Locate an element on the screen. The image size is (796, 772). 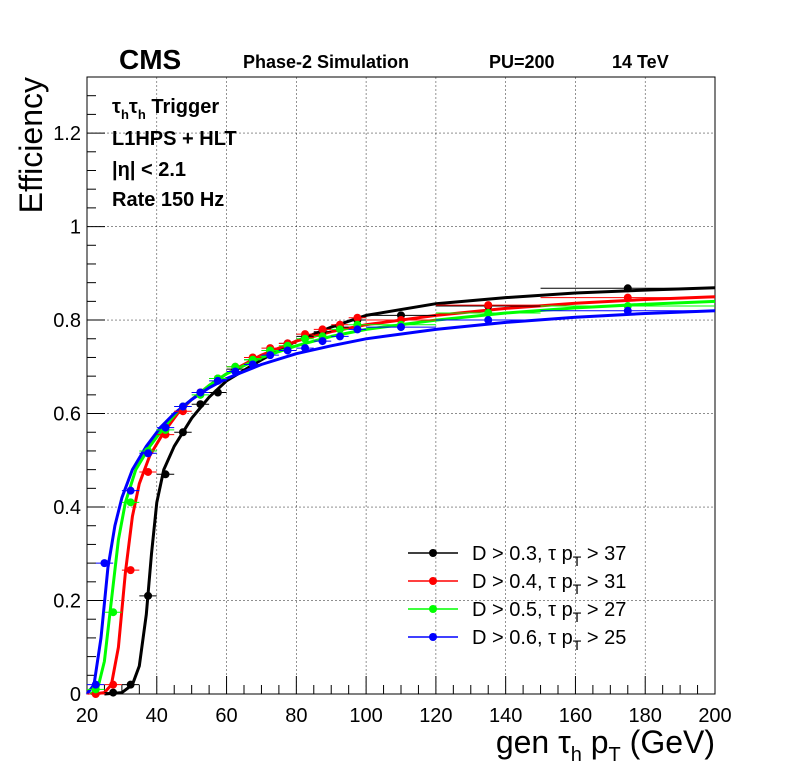
y-tick-label: 0.4 is located at coordinates (67, 508).